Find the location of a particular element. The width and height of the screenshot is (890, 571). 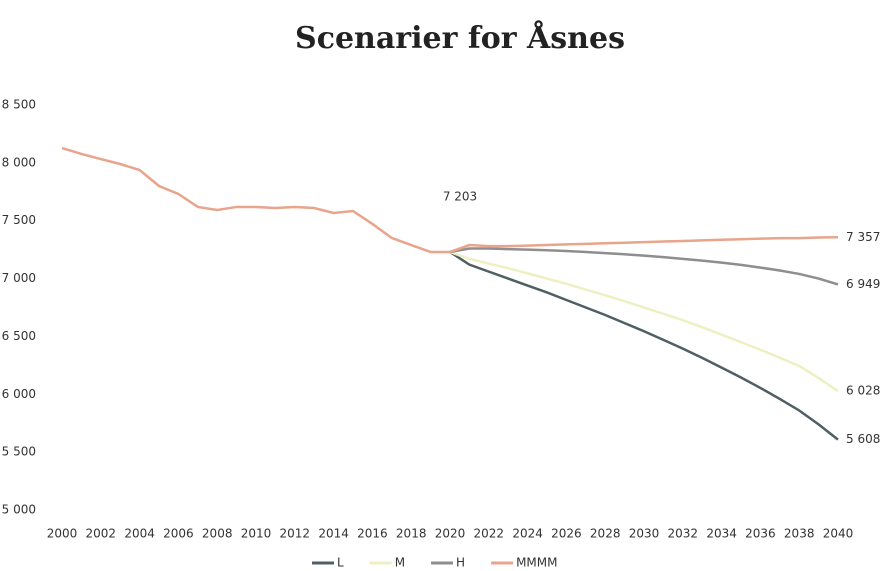

x-tick-label: 2016 is located at coordinates (372, 534).